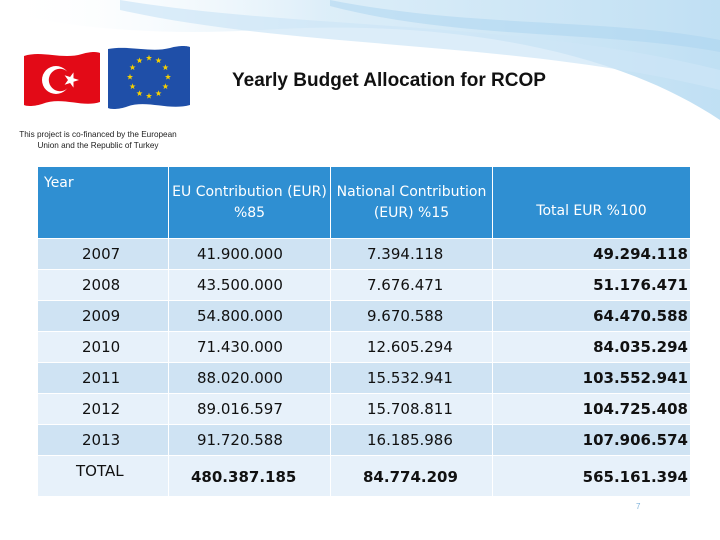  What do you see at coordinates (250, 316) in the screenshot?
I see `cell-eu: 54.800.000` at bounding box center [250, 316].